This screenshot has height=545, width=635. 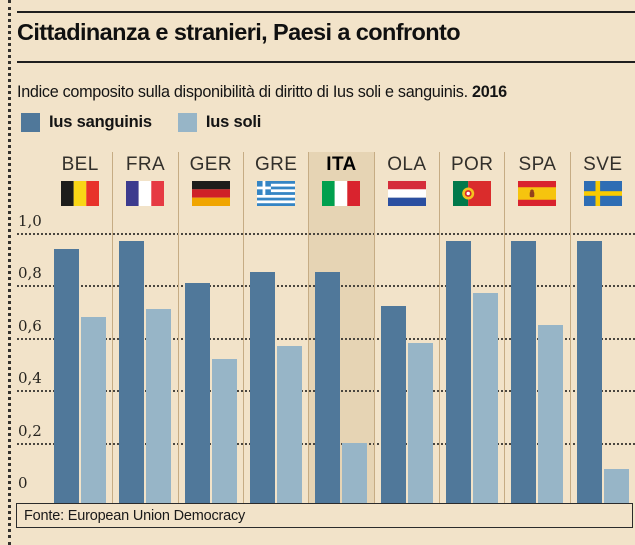 I want to click on bar-ius-soli-spa, so click(x=551, y=413).